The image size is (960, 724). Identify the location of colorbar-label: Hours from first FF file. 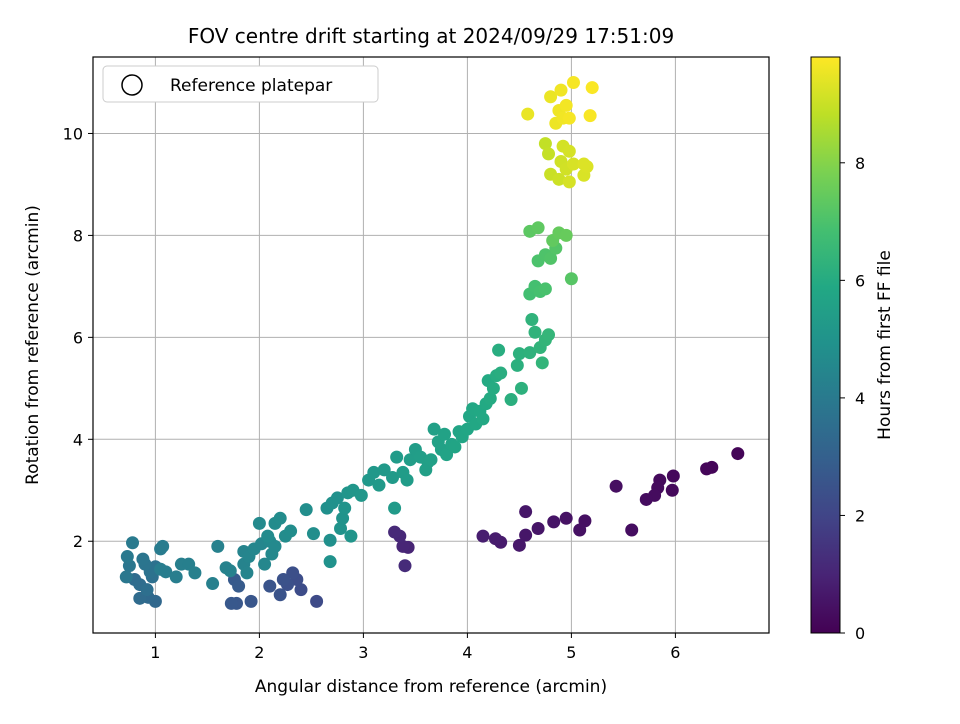
(885, 345).